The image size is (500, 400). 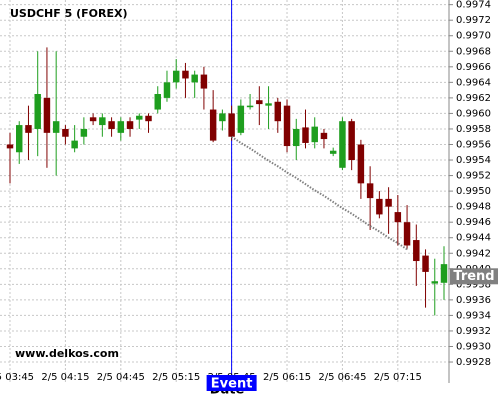 What do you see at coordinates (121, 377) in the screenshot?
I see `x-tick-label: 2/5 04:45` at bounding box center [121, 377].